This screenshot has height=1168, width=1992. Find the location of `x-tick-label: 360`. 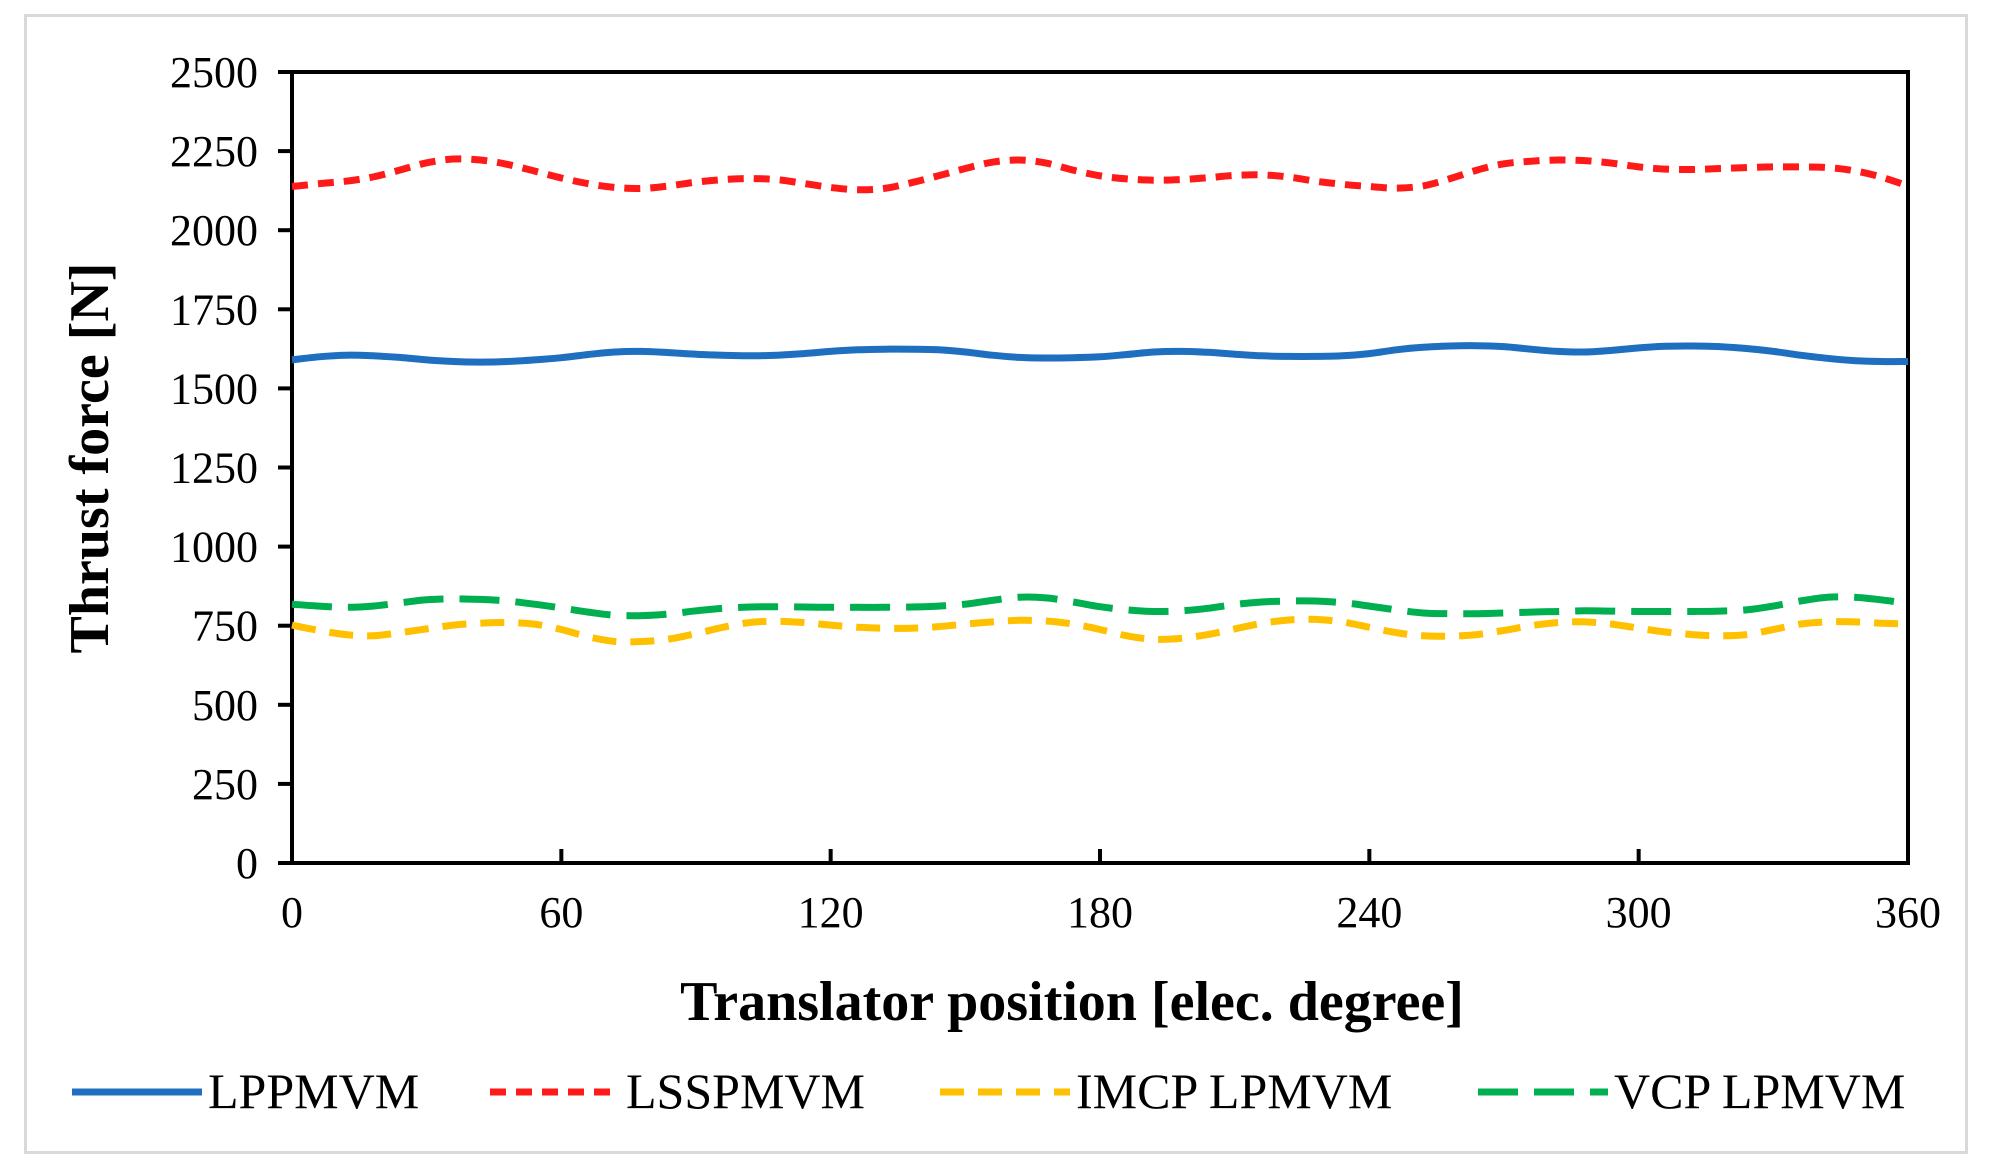

x-tick-label: 360 is located at coordinates (1908, 912).